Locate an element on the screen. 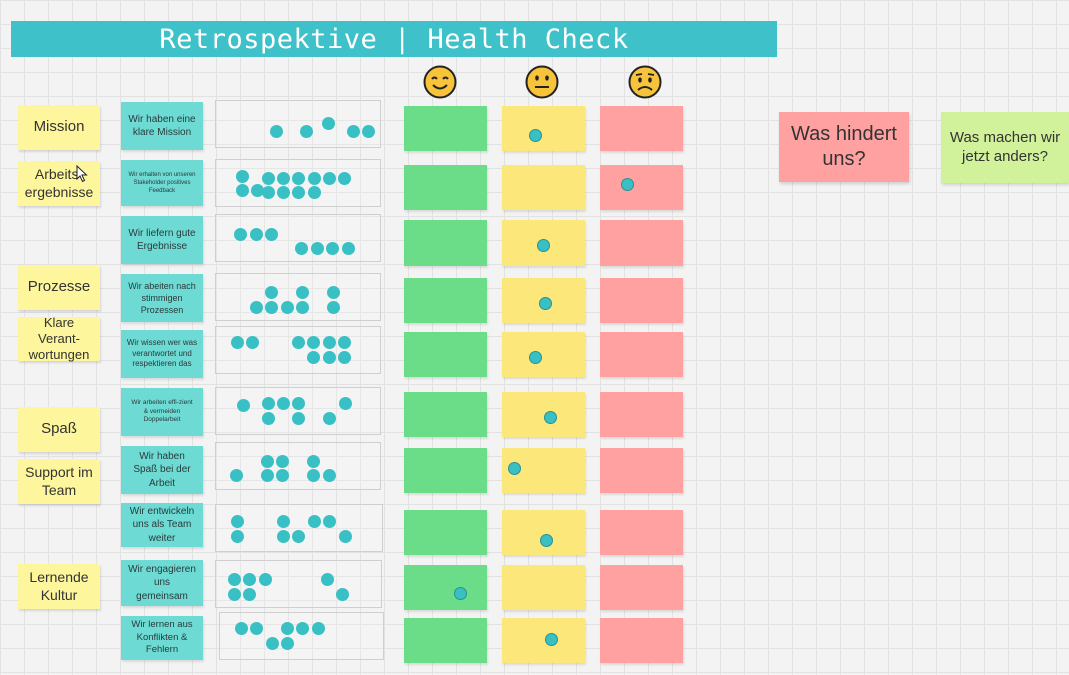 The height and width of the screenshot is (675, 1069). statement-note: Wir liefern gute Ergebnisse is located at coordinates (162, 240).